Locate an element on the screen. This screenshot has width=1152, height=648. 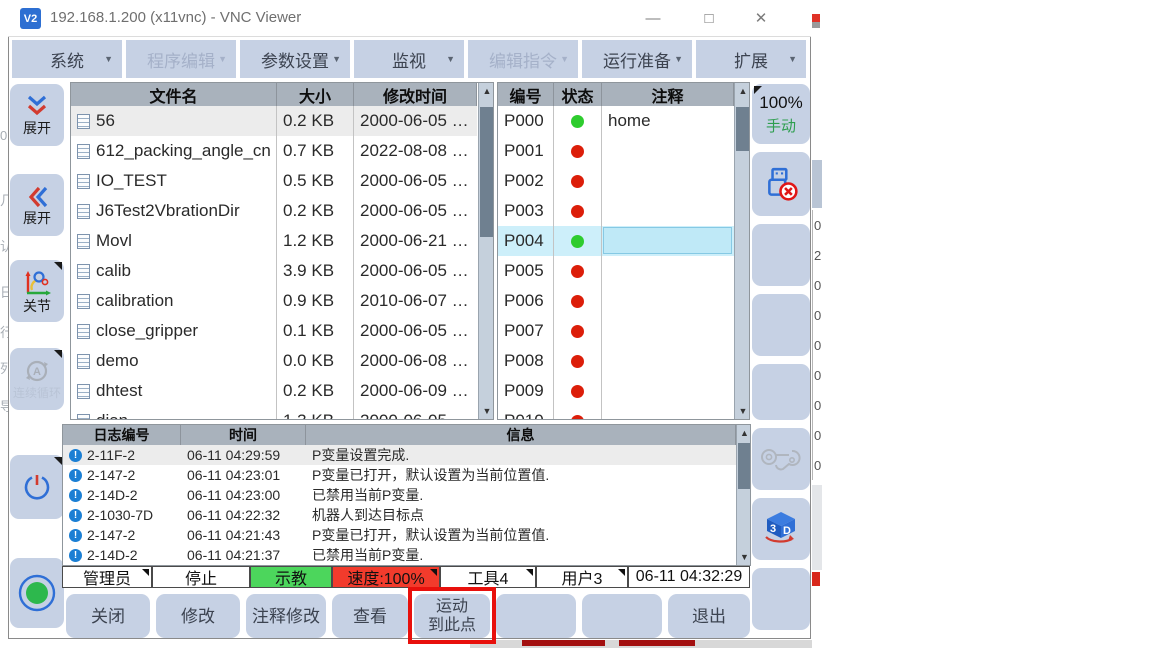
menu-label: 监视 is located at coordinates (409, 61).